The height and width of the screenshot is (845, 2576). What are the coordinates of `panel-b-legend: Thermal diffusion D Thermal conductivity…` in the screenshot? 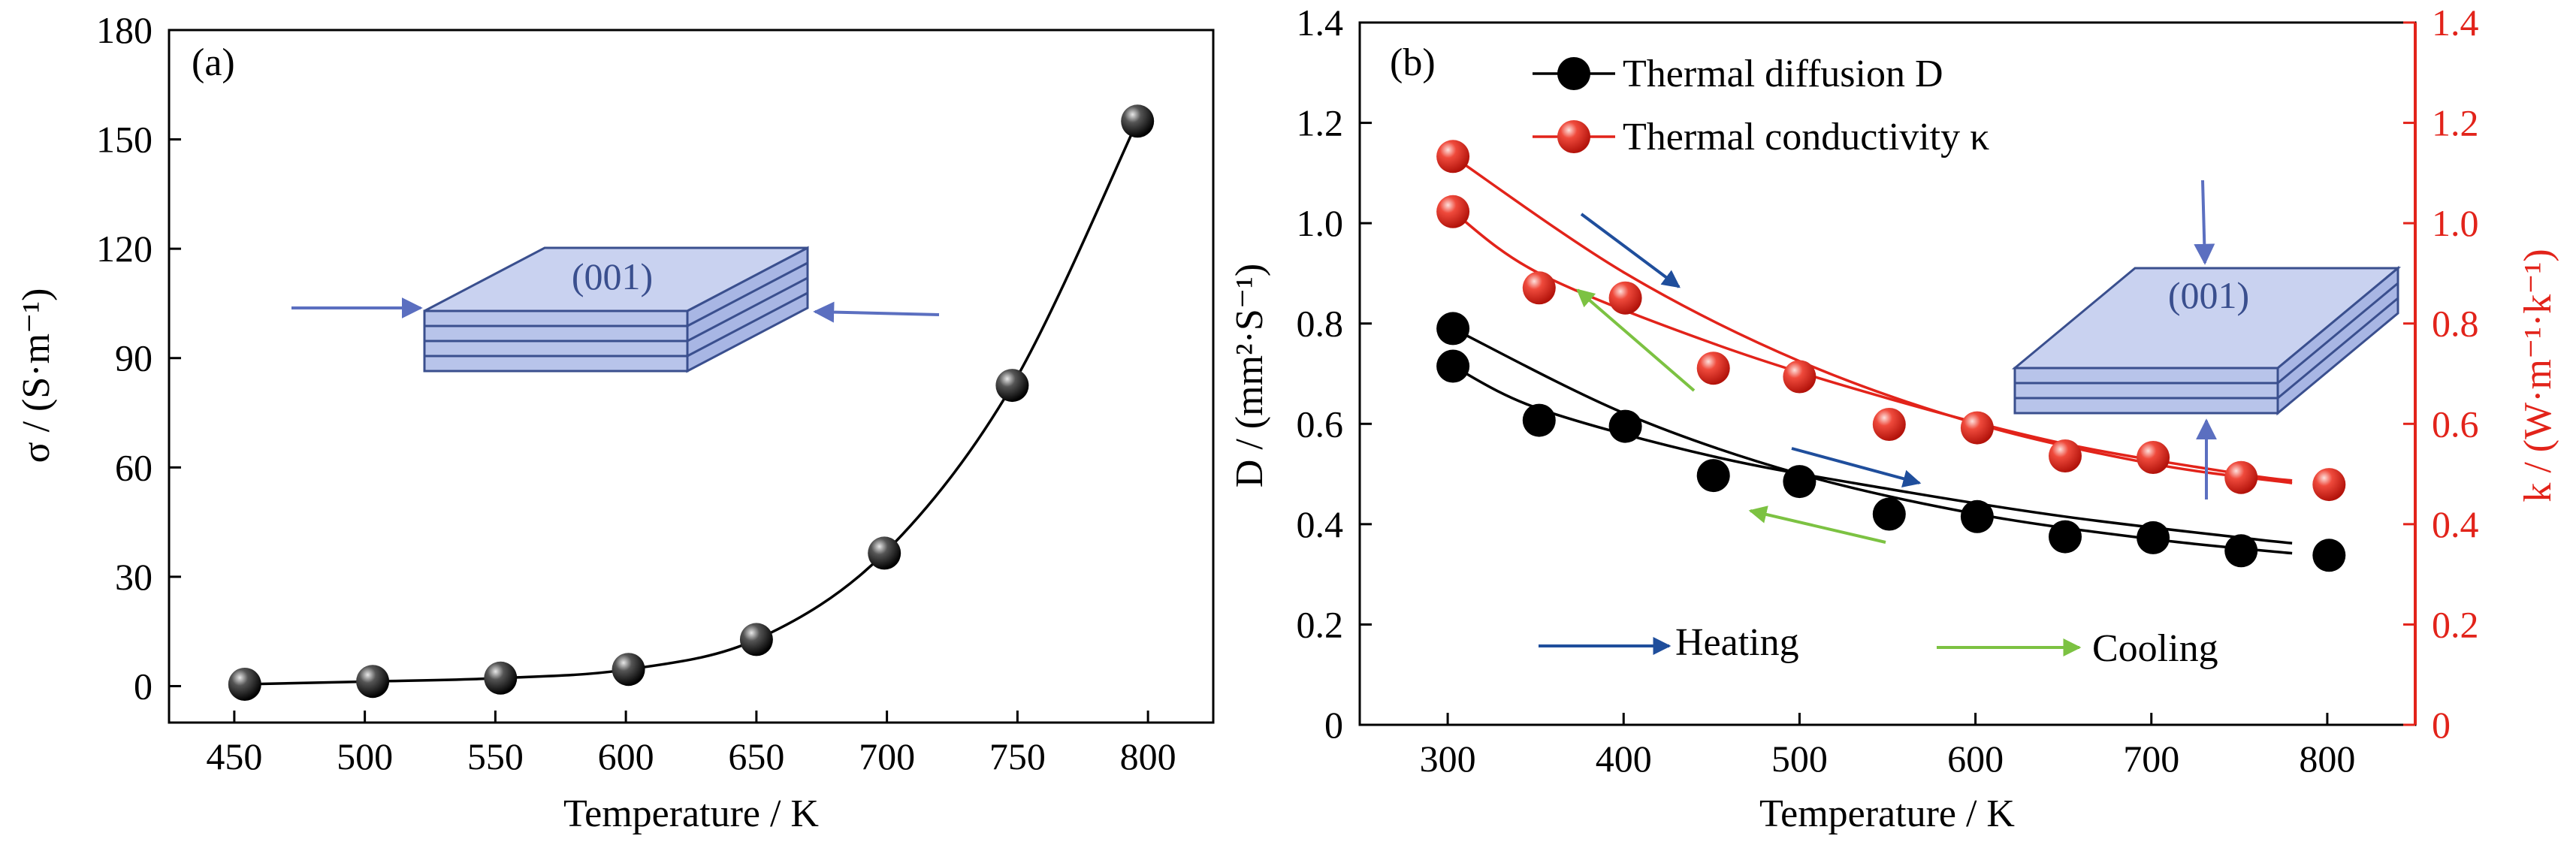 It's located at (1761, 105).